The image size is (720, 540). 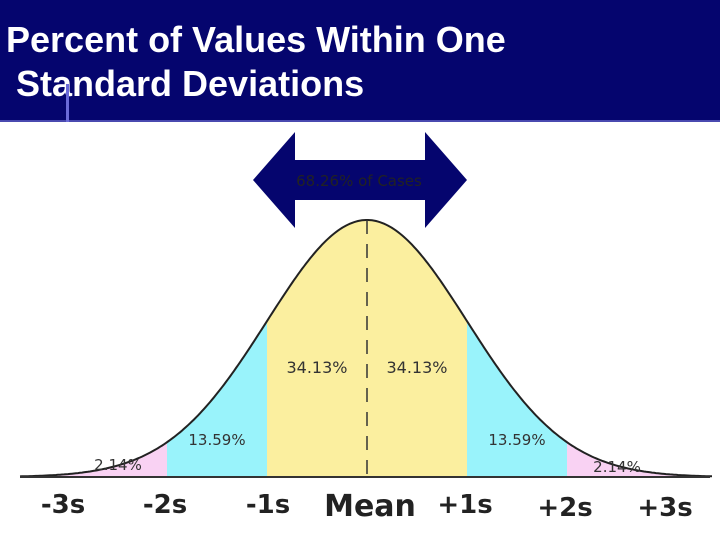 What do you see at coordinates (185, 83) in the screenshot?
I see `slide-title-line-2: Standard Deviations` at bounding box center [185, 83].